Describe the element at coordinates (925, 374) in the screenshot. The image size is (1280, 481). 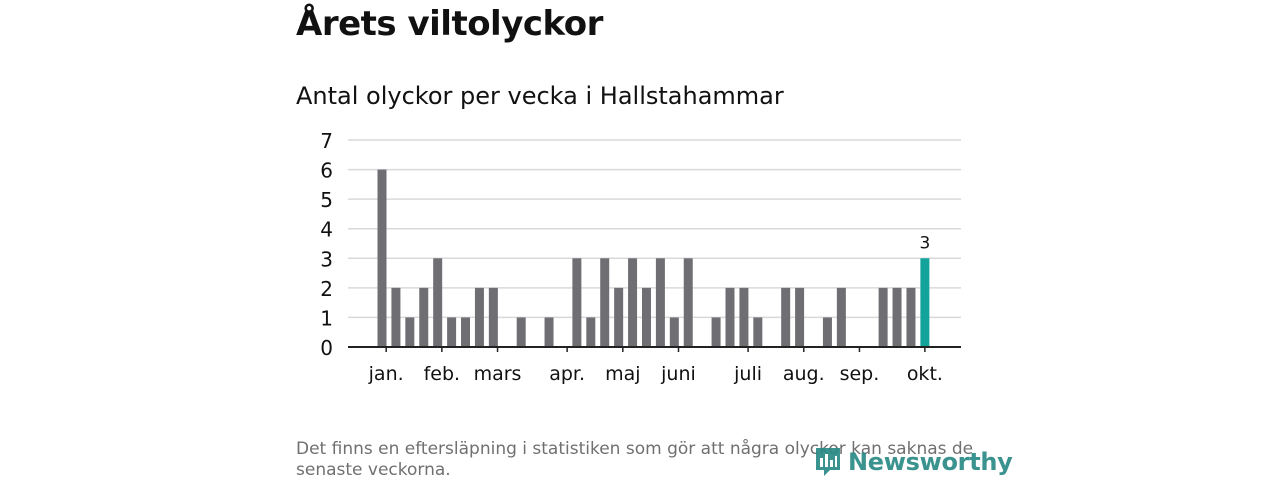
I see `x-tick-label: okt.` at that location.